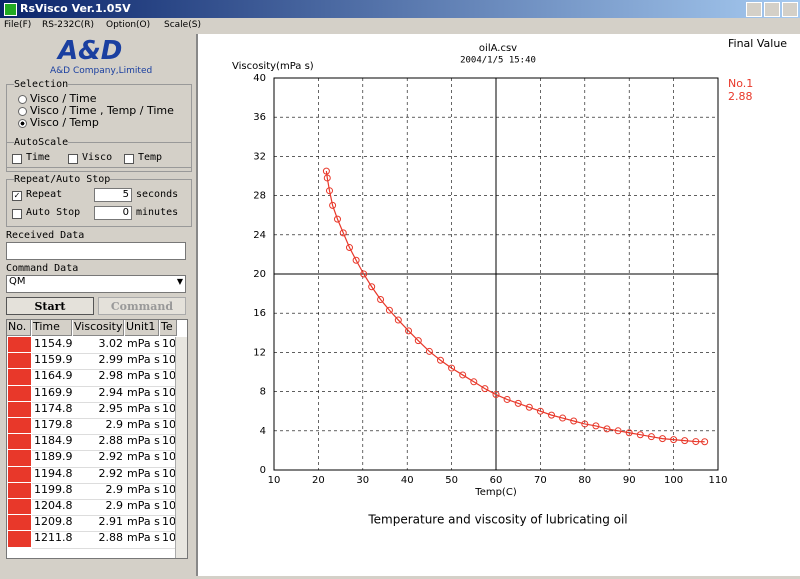 This screenshot has height=579, width=800. Describe the element at coordinates (790, 9) in the screenshot. I see `close` at that location.